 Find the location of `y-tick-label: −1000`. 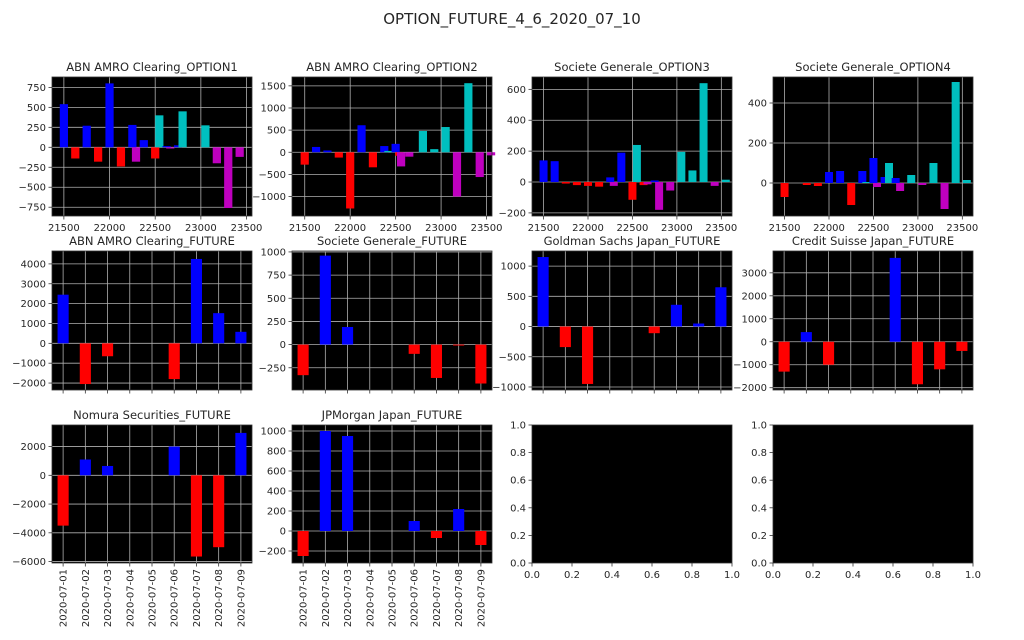

y-tick-label: −1000 is located at coordinates (269, 197).